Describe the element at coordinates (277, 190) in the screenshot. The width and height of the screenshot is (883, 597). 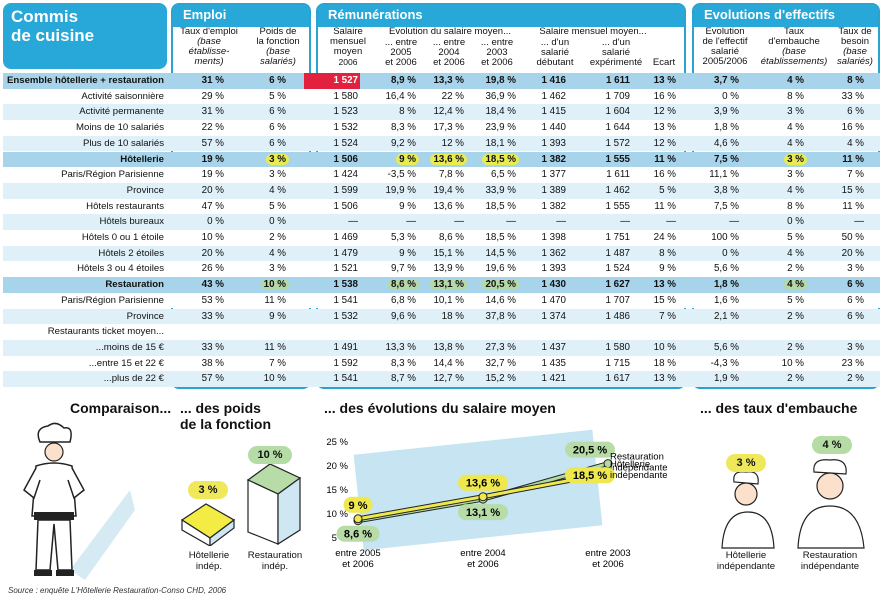
I see `cell-value: 4 %` at that location.